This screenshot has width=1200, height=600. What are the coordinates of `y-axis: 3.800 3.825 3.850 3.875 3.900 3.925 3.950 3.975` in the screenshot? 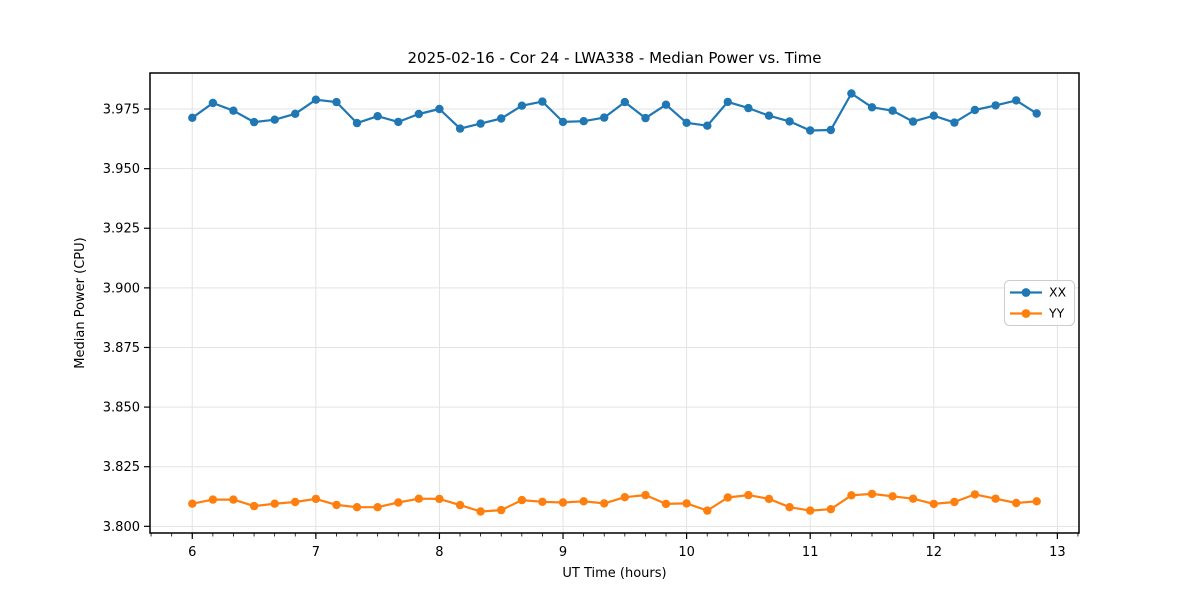 It's located at (126, 319).